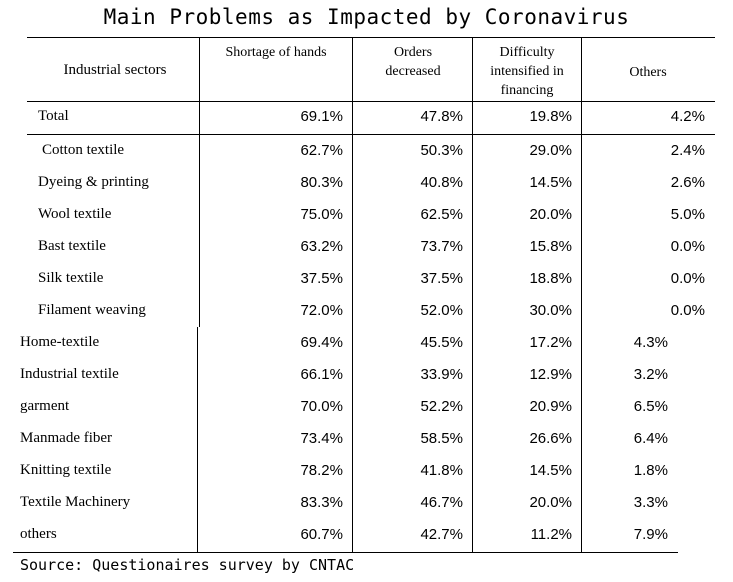  What do you see at coordinates (321, 310) in the screenshot?
I see `cell-shortage-of-hands: 72.0%` at bounding box center [321, 310].